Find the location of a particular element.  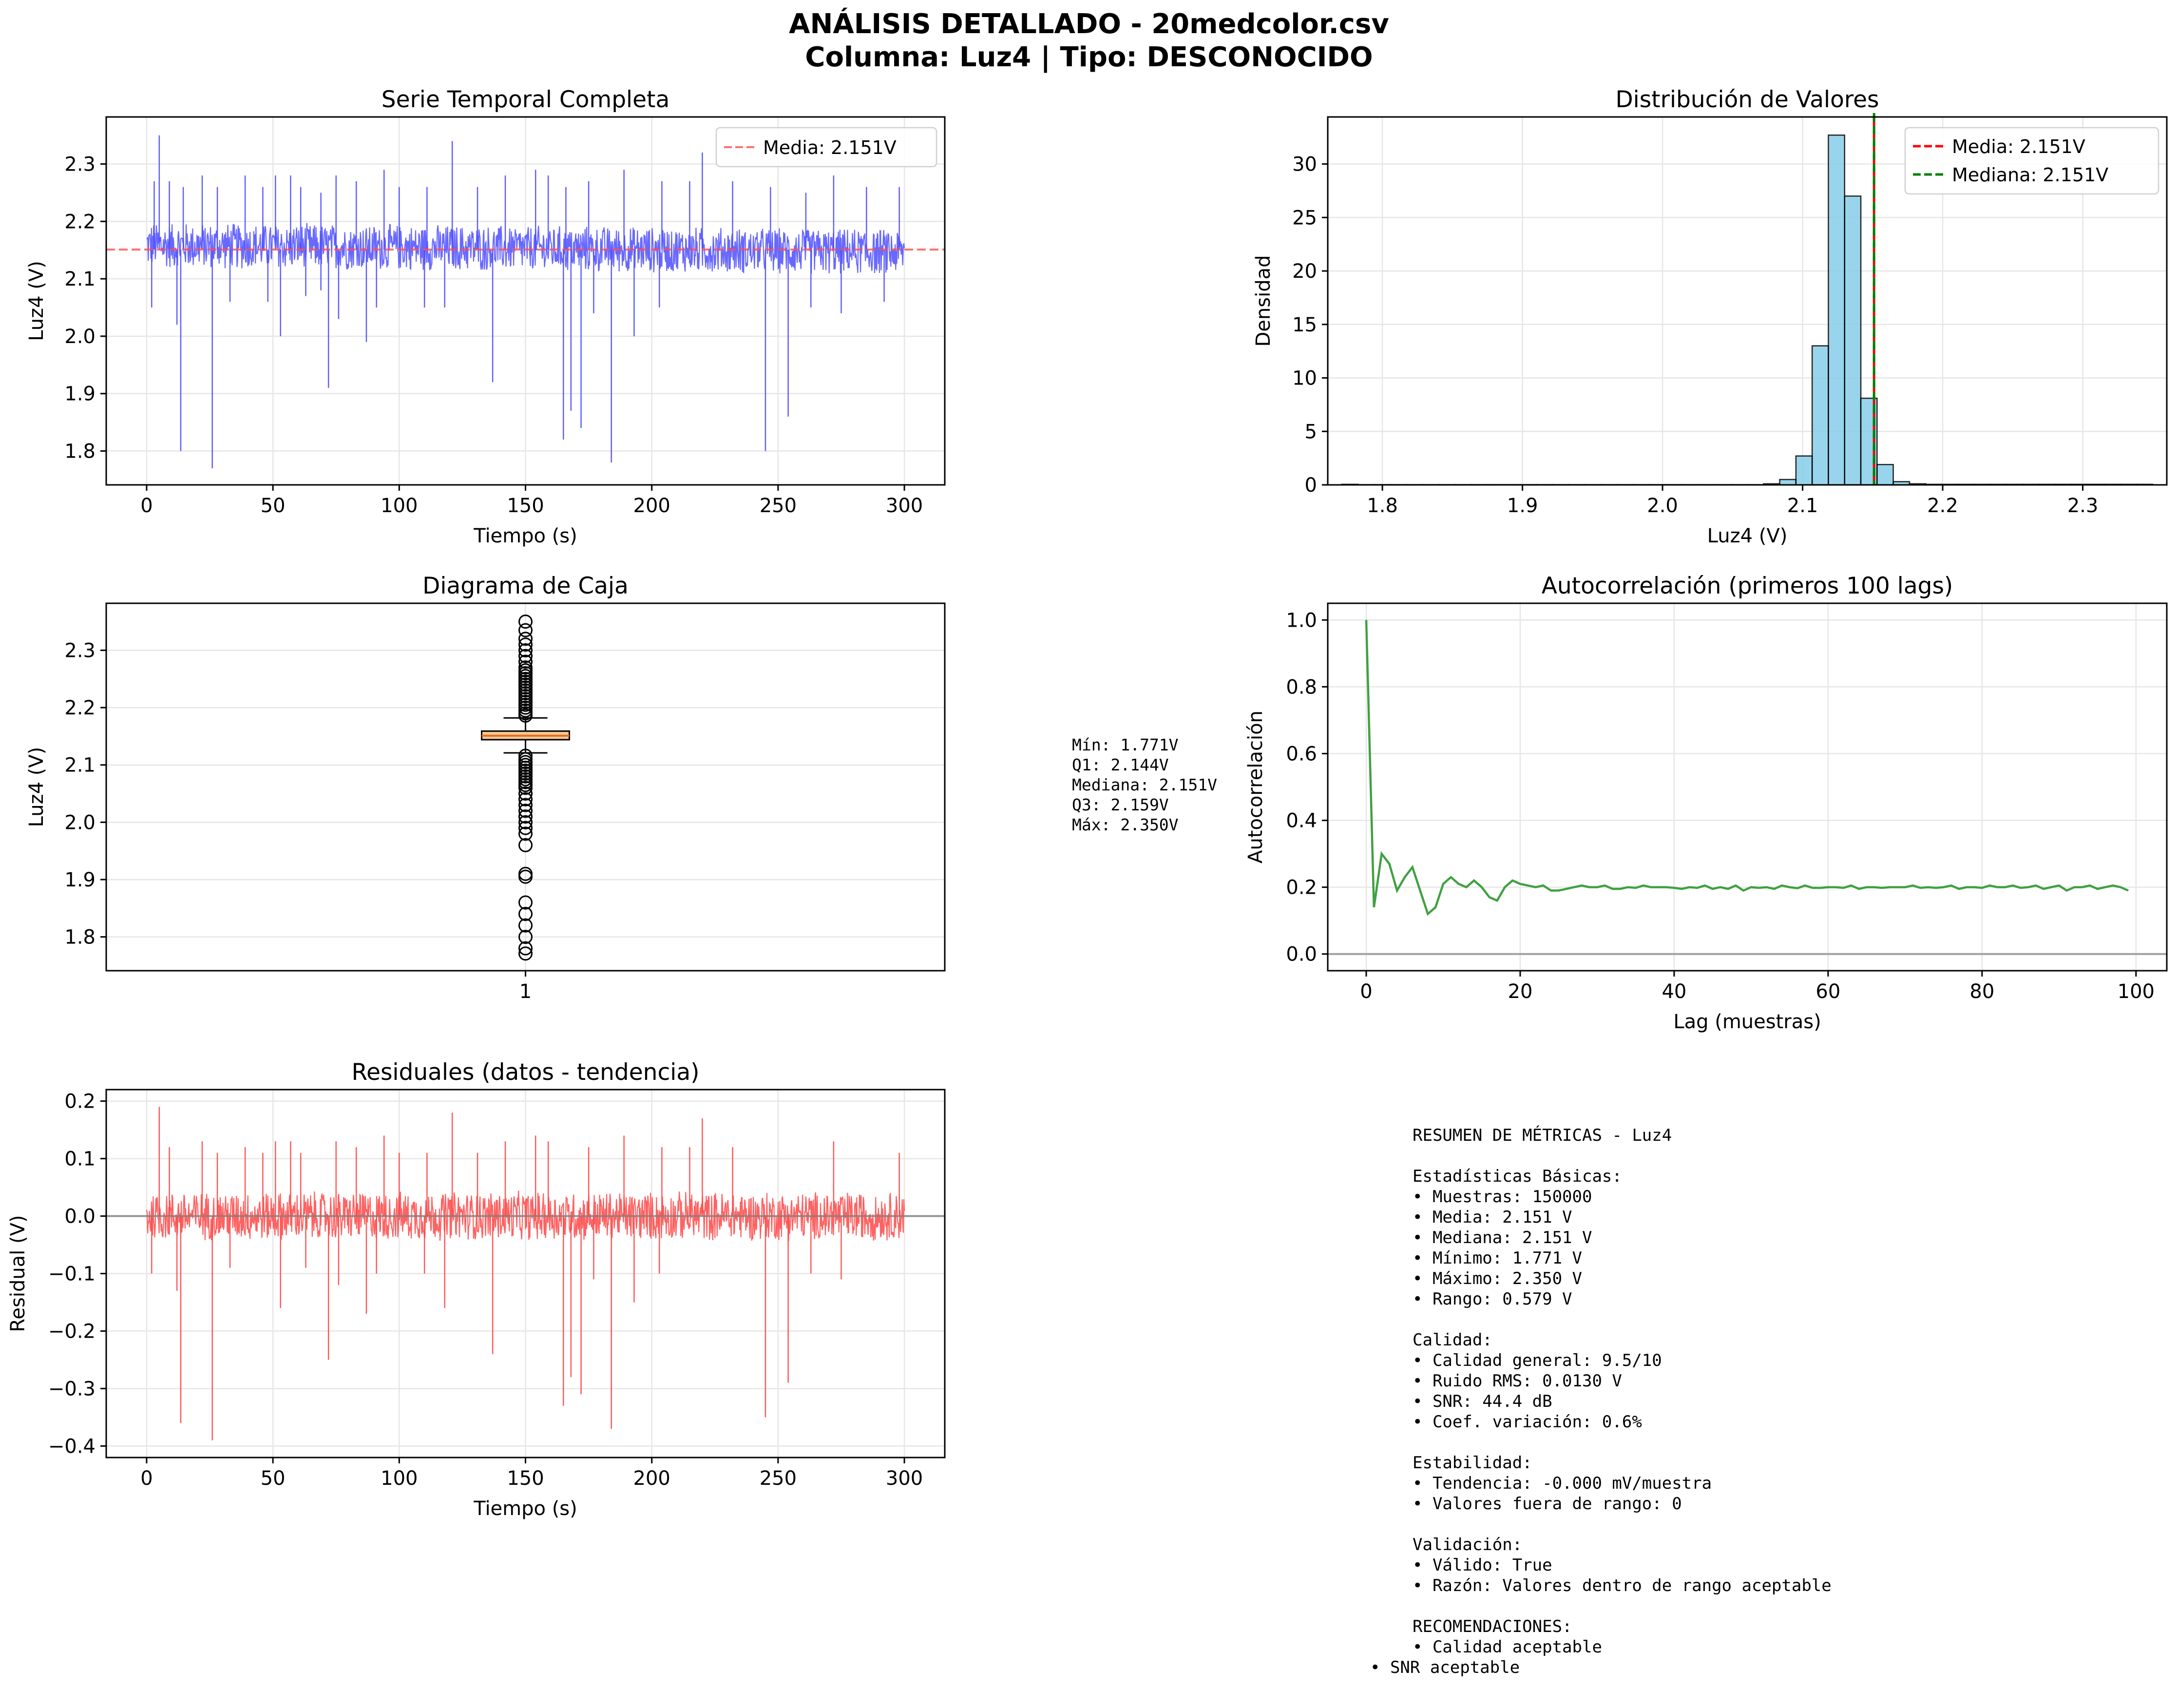

summary-line: • Mediana: 2.151 V is located at coordinates (1502, 1237).